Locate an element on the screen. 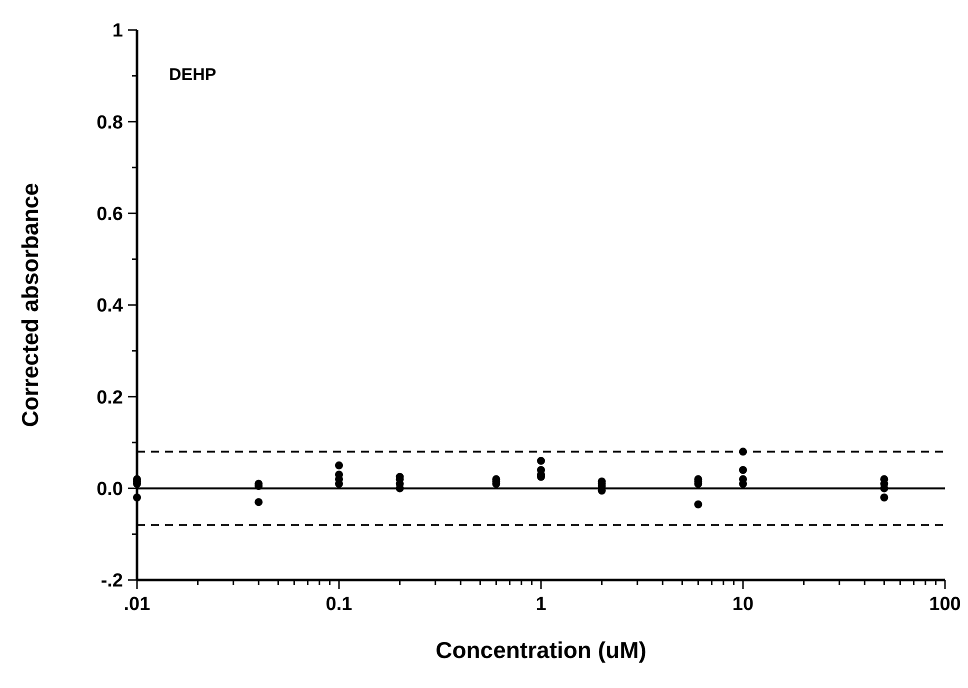 This screenshot has width=968, height=688. y-tick-label: 0.8 is located at coordinates (109, 123).